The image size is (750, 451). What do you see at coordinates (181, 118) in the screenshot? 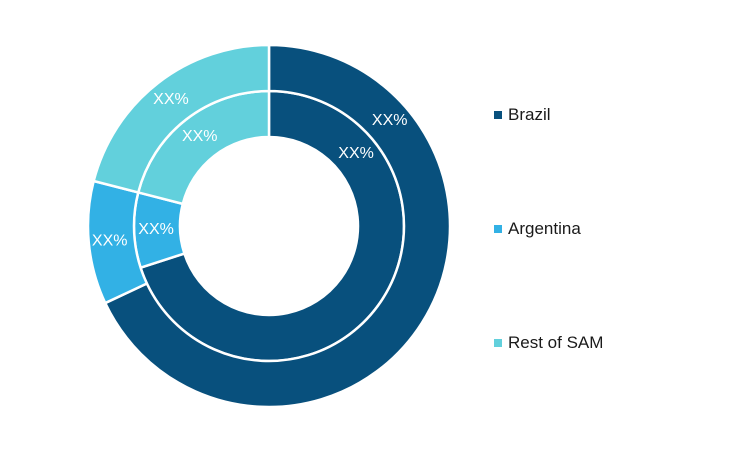
I see `outer-ring-slice-rest-of-sam` at bounding box center [181, 118].